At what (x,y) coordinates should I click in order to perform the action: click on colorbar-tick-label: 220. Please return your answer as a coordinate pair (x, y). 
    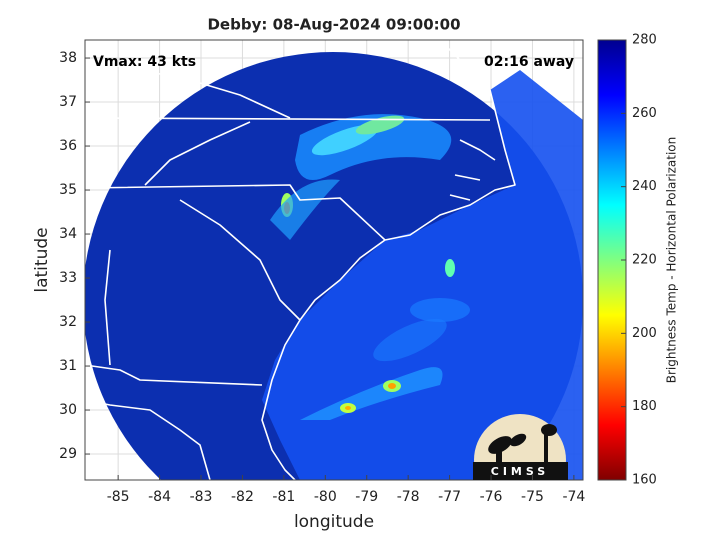
    Looking at the image, I should click on (644, 260).